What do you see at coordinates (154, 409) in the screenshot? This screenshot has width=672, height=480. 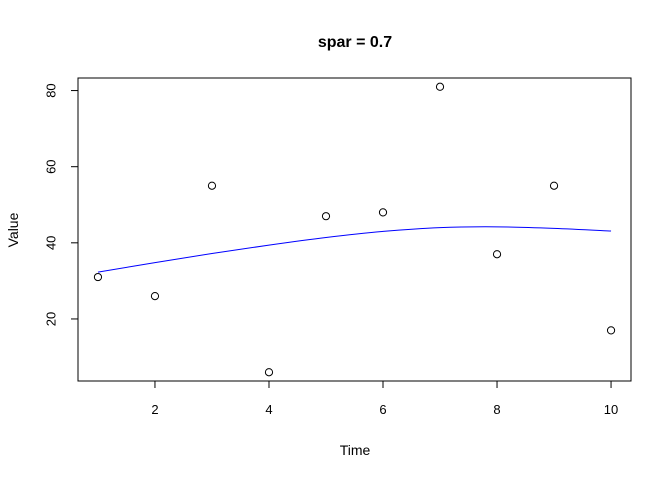 I see `x-tick-label: 2` at bounding box center [154, 409].